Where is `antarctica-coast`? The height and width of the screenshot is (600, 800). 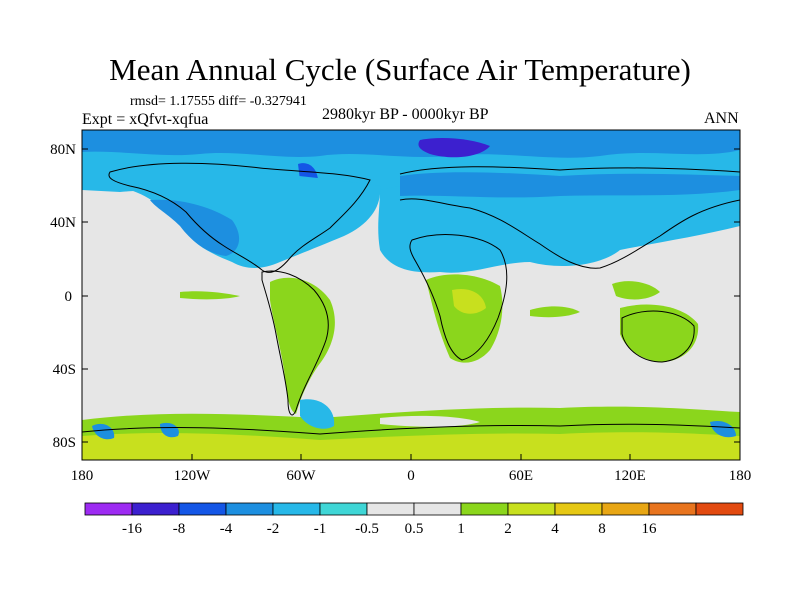
antarctica-coast is located at coordinates (411, 429).